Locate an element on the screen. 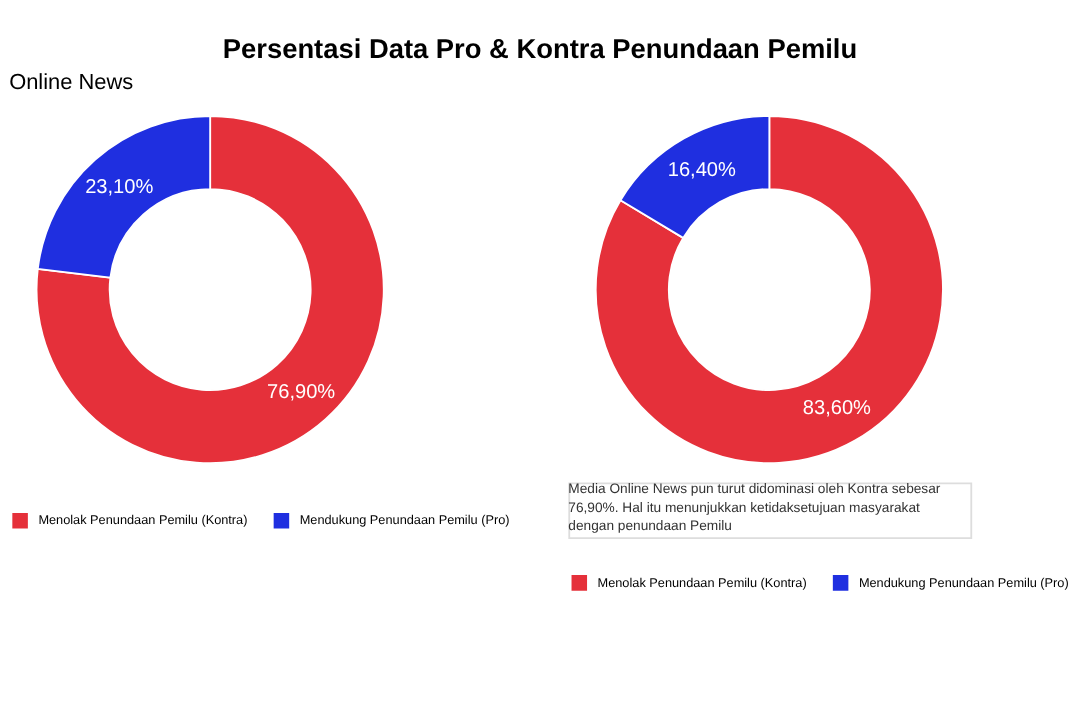 This screenshot has width=1080, height=720. data-label: 16,40% is located at coordinates (702, 170).